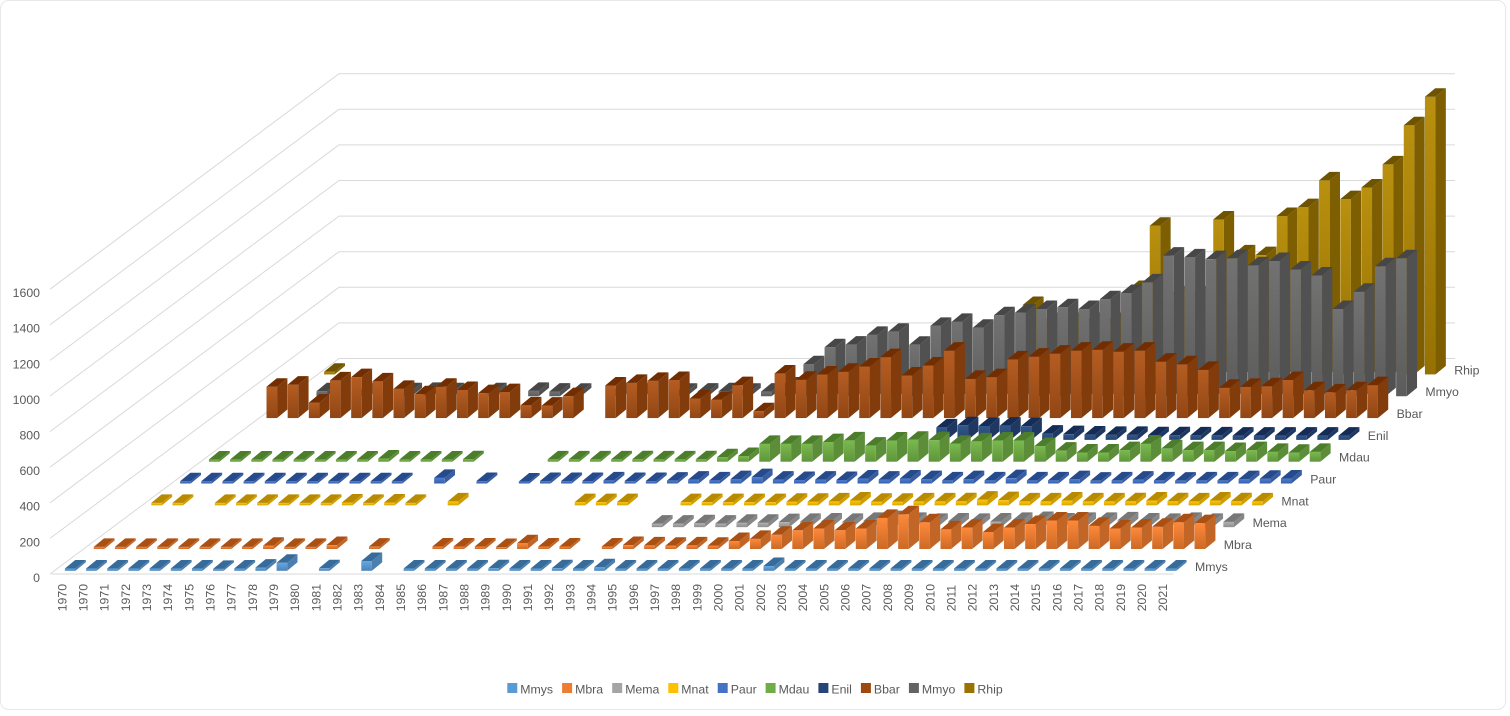  Describe the element at coordinates (211, 598) in the screenshot. I see `svg-text: 1976` at that location.